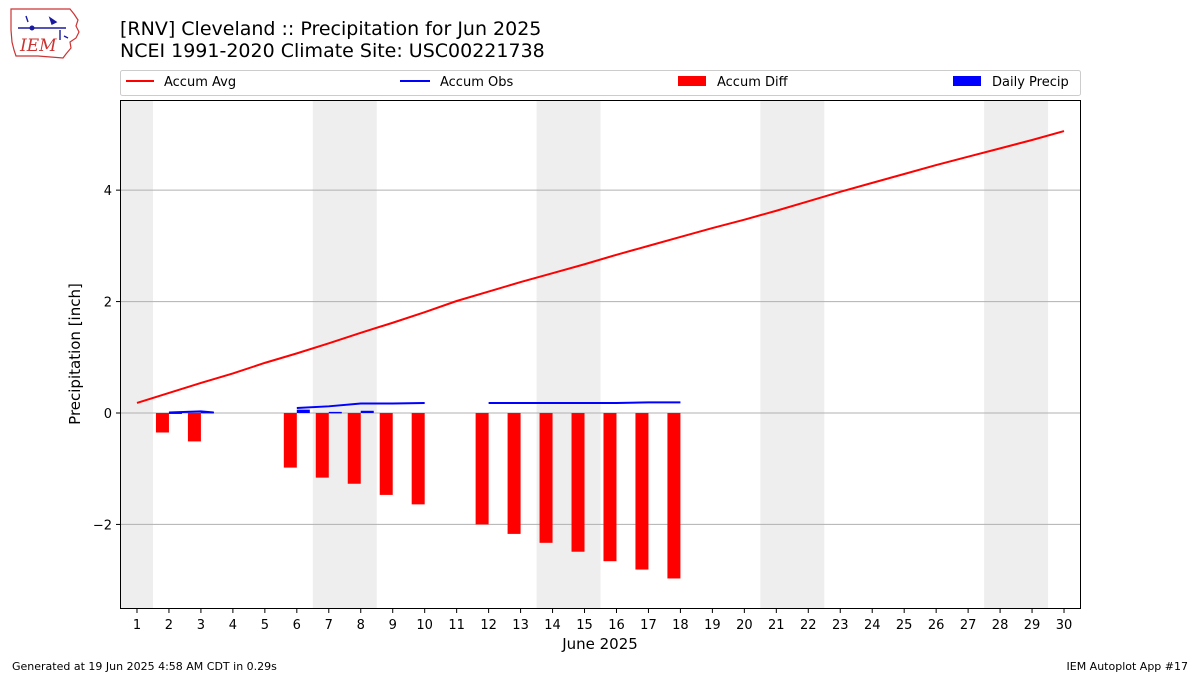 Image resolution: width=1200 pixels, height=675 pixels. Describe the element at coordinates (200, 82) in the screenshot. I see `legend-label-accum-avg: Accum Avg` at that location.